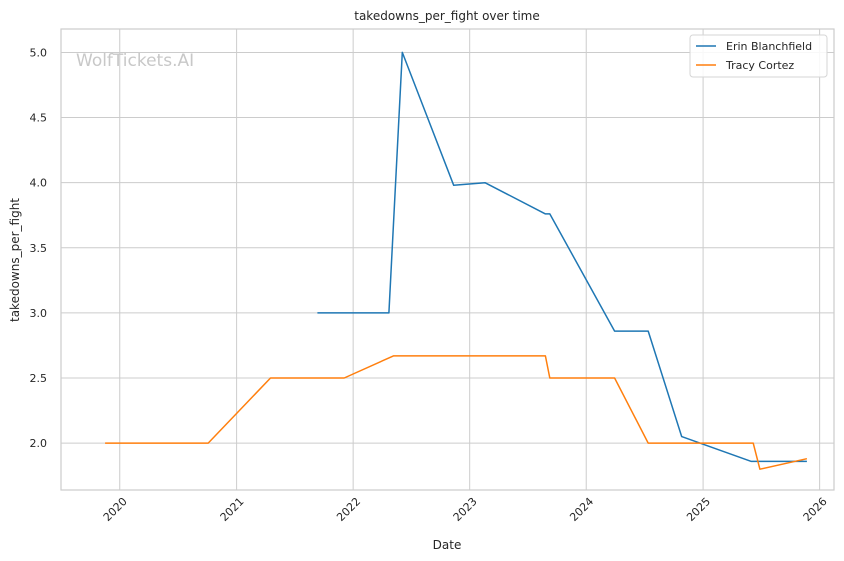 This screenshot has width=844, height=561. Describe the element at coordinates (698, 509) in the screenshot. I see `x-tick-label: 2025` at that location.